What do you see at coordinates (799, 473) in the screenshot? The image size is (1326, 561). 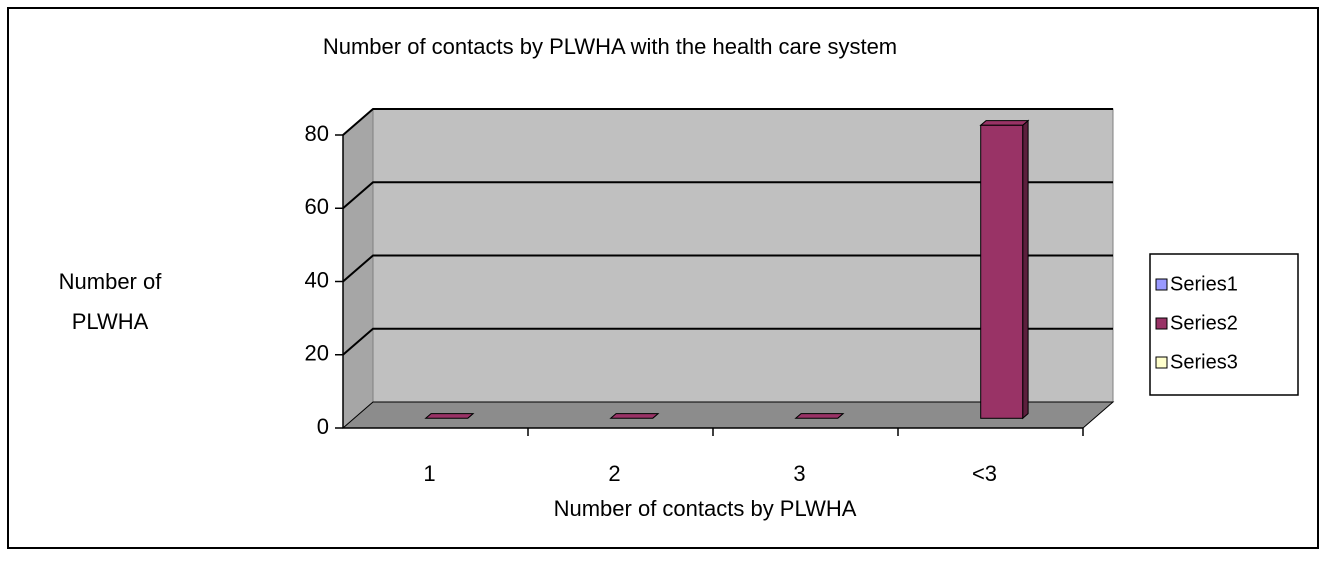 I see `x-tick-label: 3` at bounding box center [799, 473].